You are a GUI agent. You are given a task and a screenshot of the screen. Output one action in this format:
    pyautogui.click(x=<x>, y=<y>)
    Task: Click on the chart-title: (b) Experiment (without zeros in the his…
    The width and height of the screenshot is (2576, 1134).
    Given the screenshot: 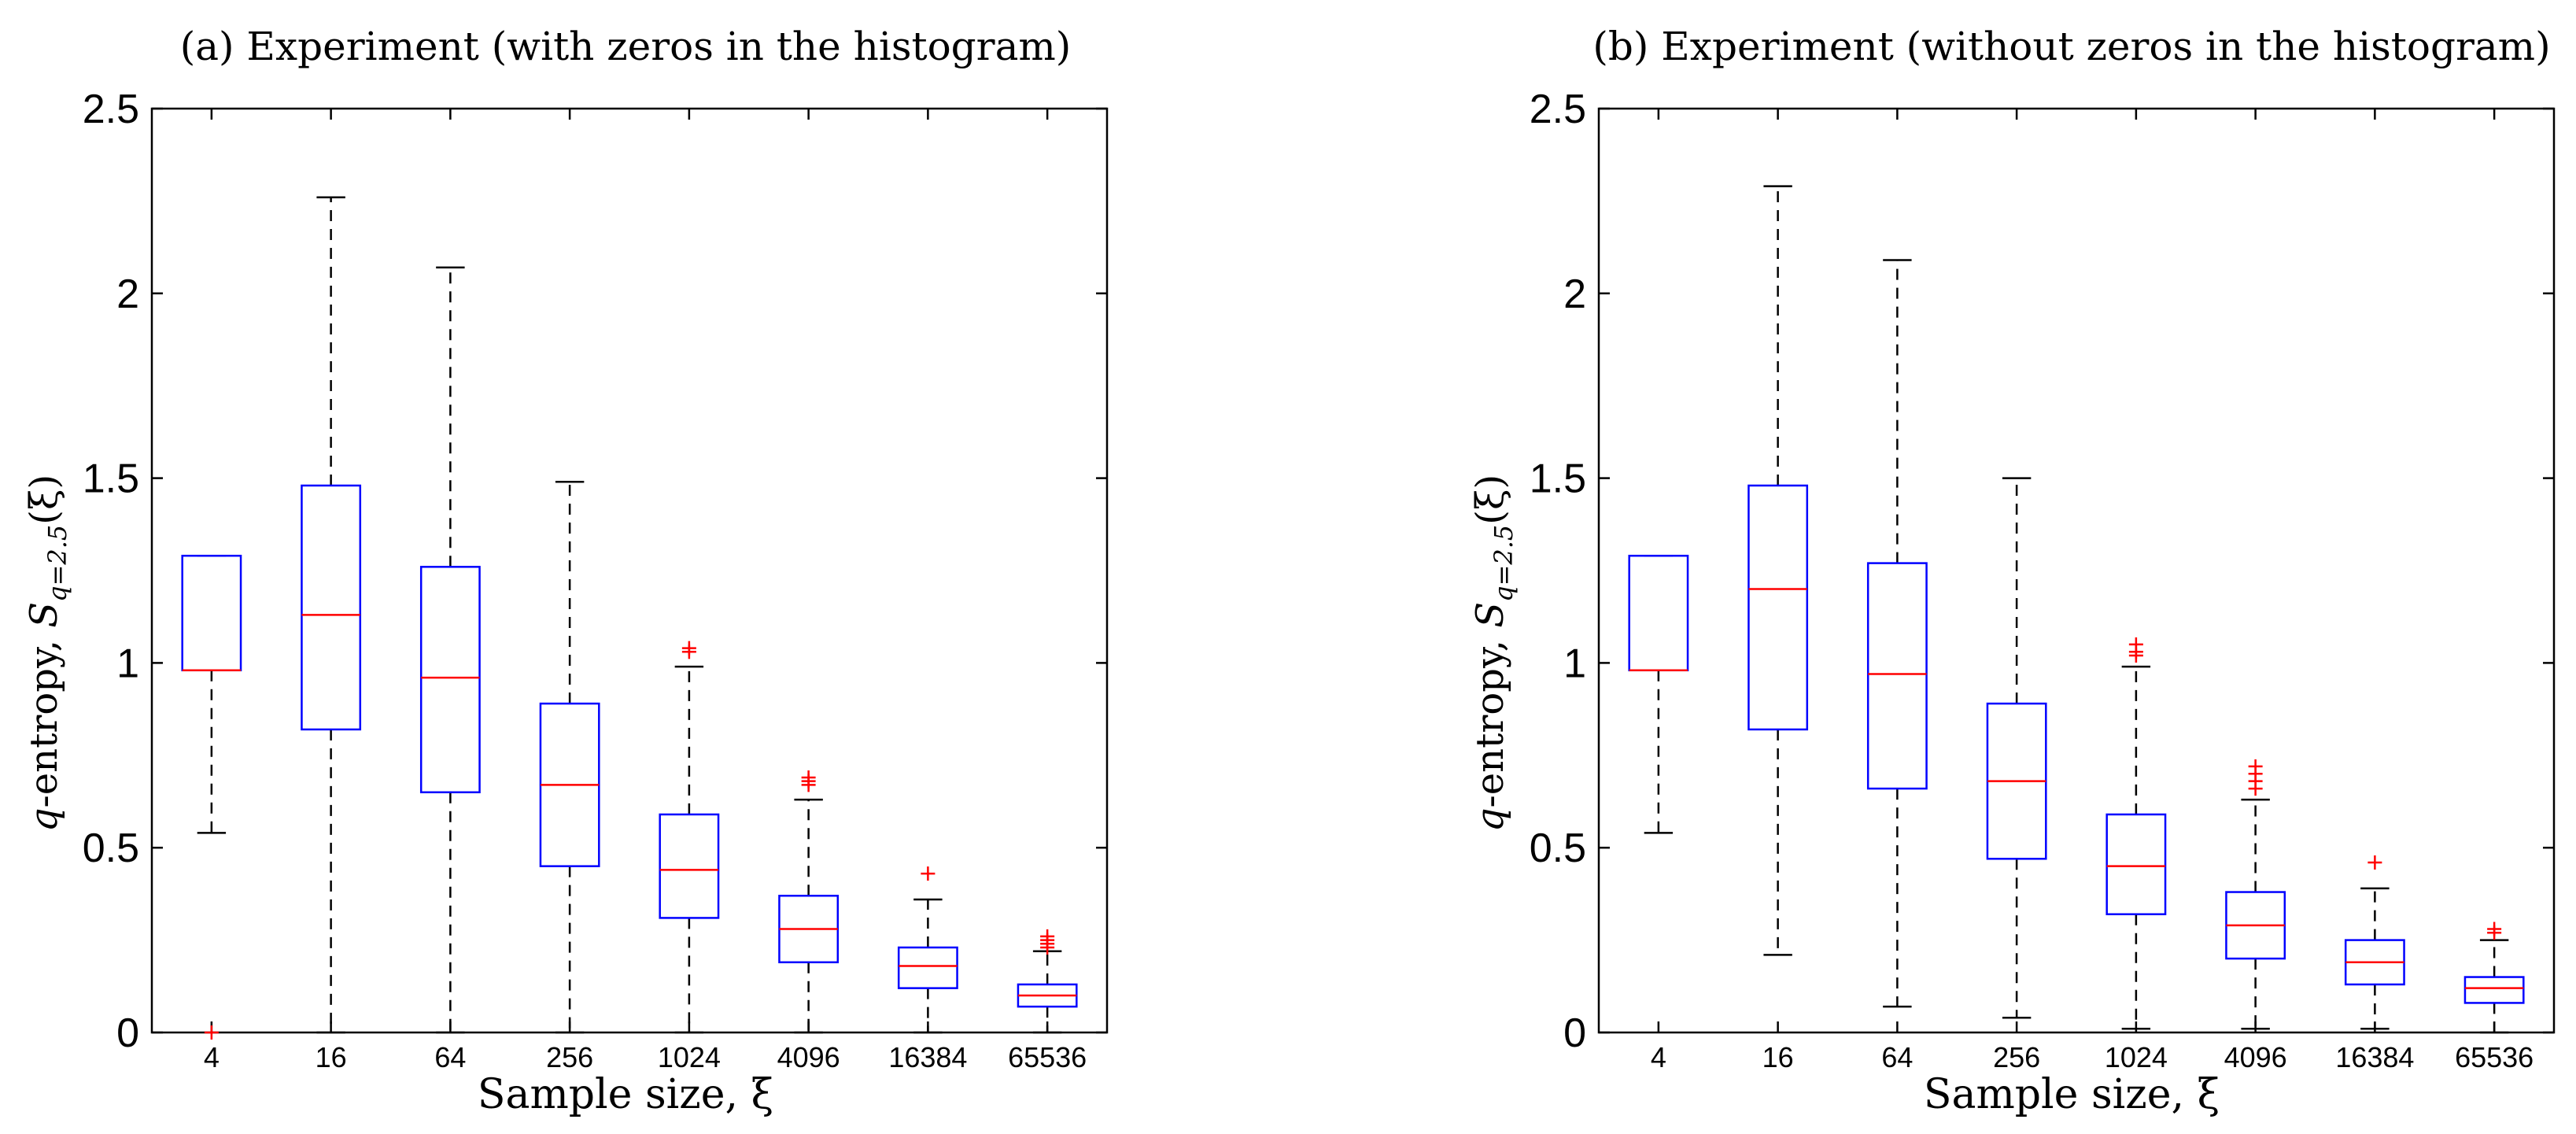 What is the action you would take?
    pyautogui.click(x=2071, y=46)
    